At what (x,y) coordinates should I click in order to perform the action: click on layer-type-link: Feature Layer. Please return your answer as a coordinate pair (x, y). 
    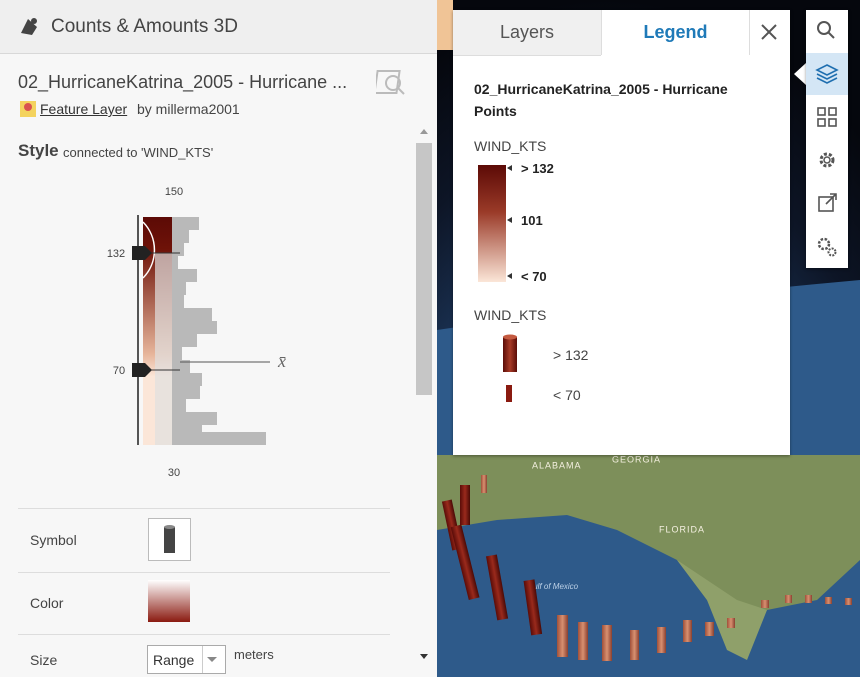
    Looking at the image, I should click on (84, 109).